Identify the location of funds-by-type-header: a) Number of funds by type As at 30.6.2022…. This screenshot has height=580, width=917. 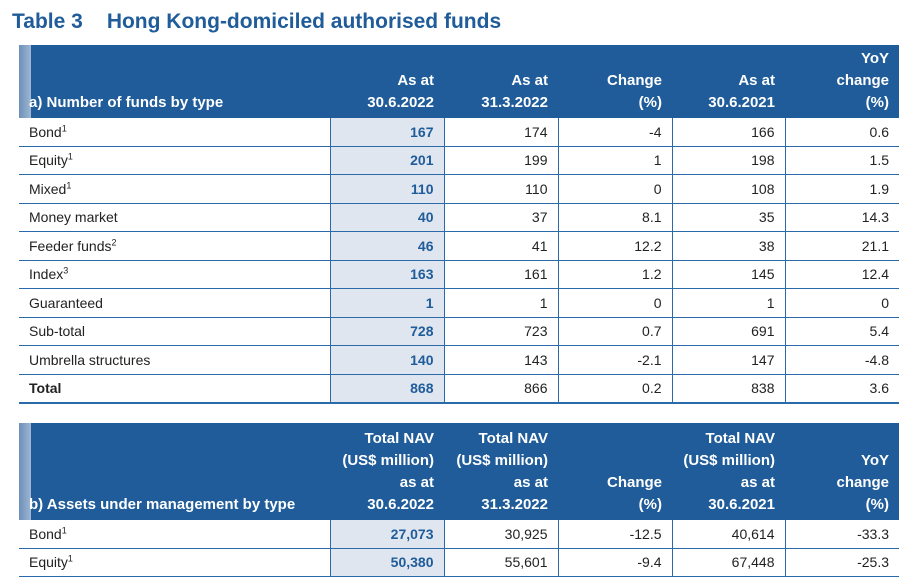
(459, 81).